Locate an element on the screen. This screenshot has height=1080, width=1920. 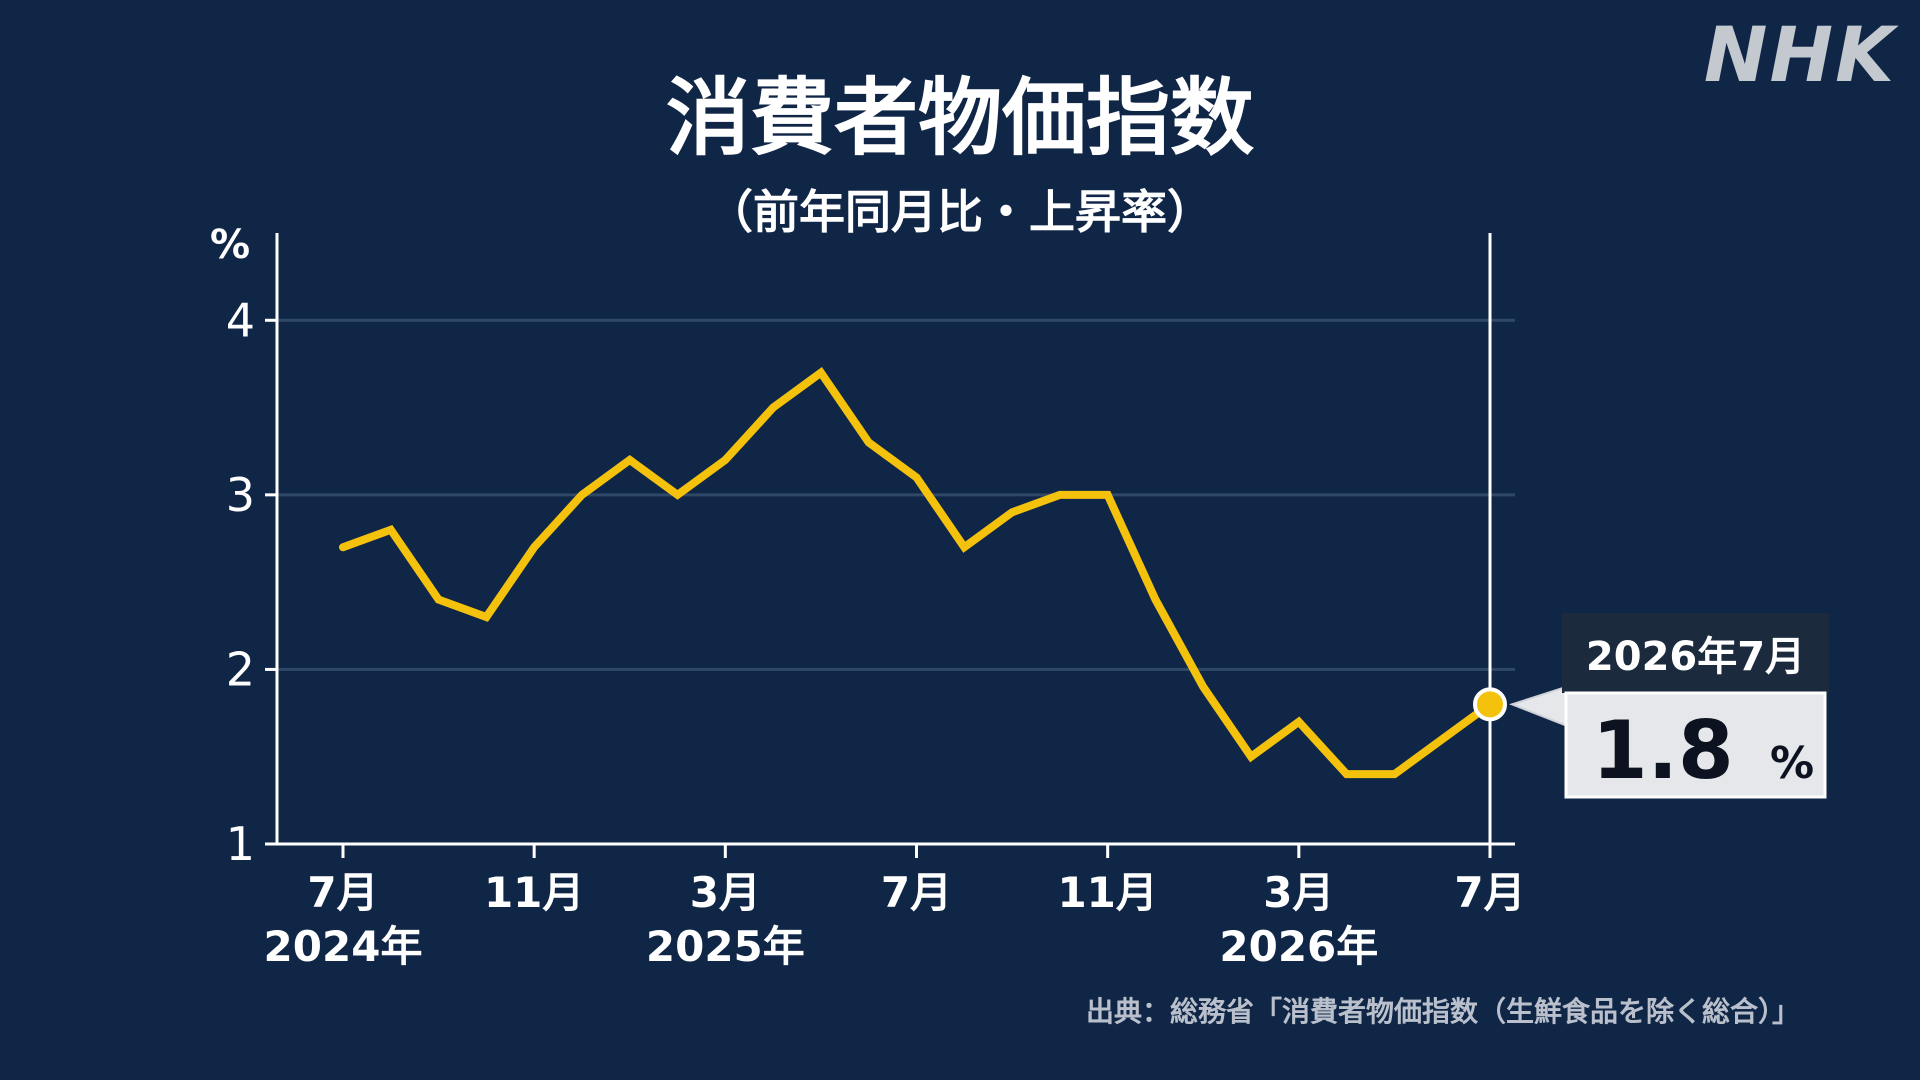
callout-header is located at coordinates (1695, 653).